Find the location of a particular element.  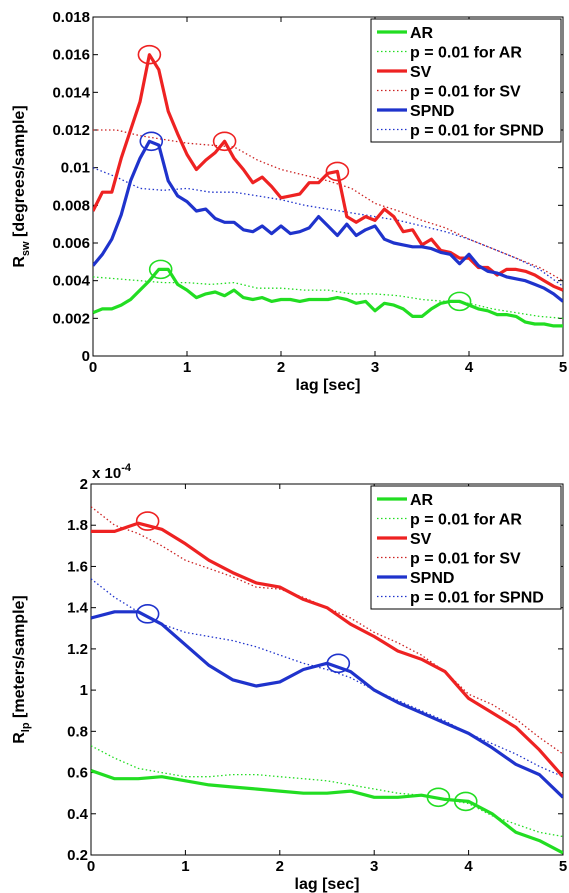

y-axis-label-unit: [degrees/sample] is located at coordinates (19, 173).